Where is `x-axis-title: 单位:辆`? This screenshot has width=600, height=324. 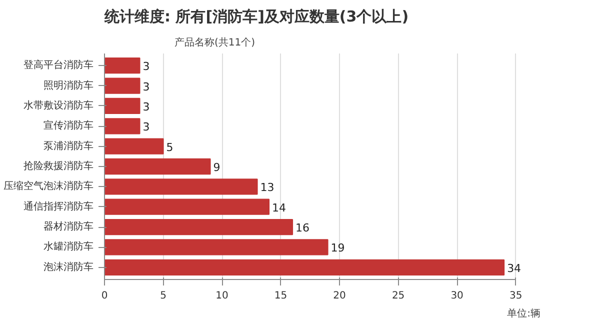
x-axis-title: 单位:辆 is located at coordinates (524, 314).